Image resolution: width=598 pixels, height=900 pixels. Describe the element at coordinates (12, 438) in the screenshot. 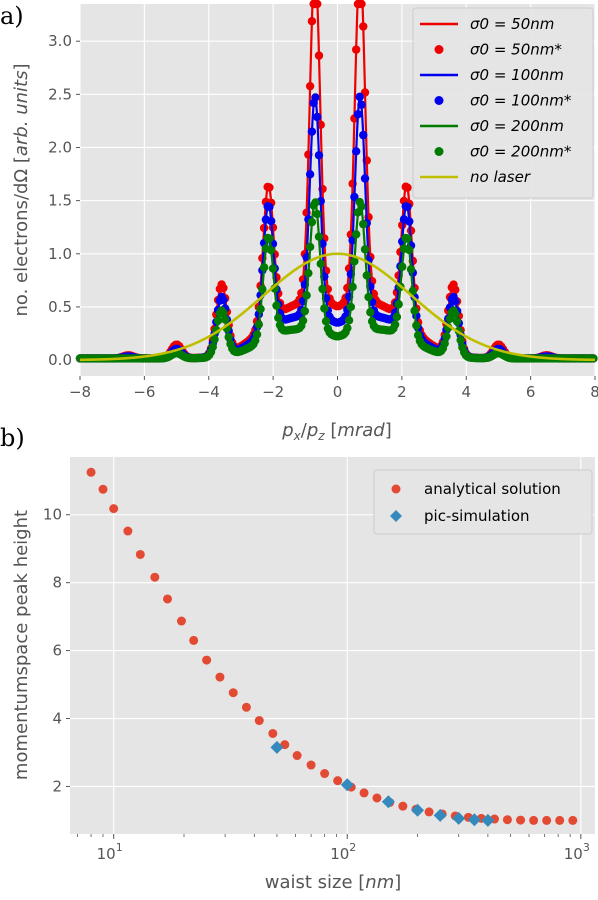

I see `panel-b-tag: b)` at that location.